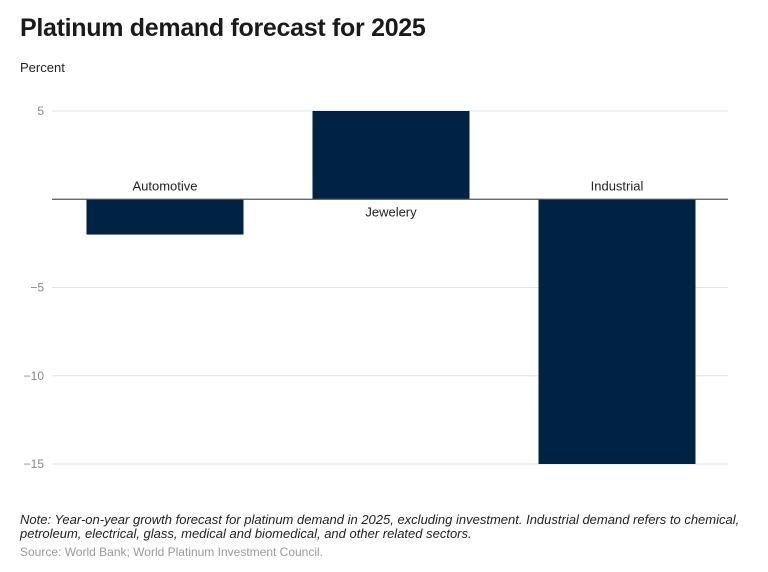 The width and height of the screenshot is (768, 572). I want to click on category-label-jewelery: Jewelery, so click(391, 211).